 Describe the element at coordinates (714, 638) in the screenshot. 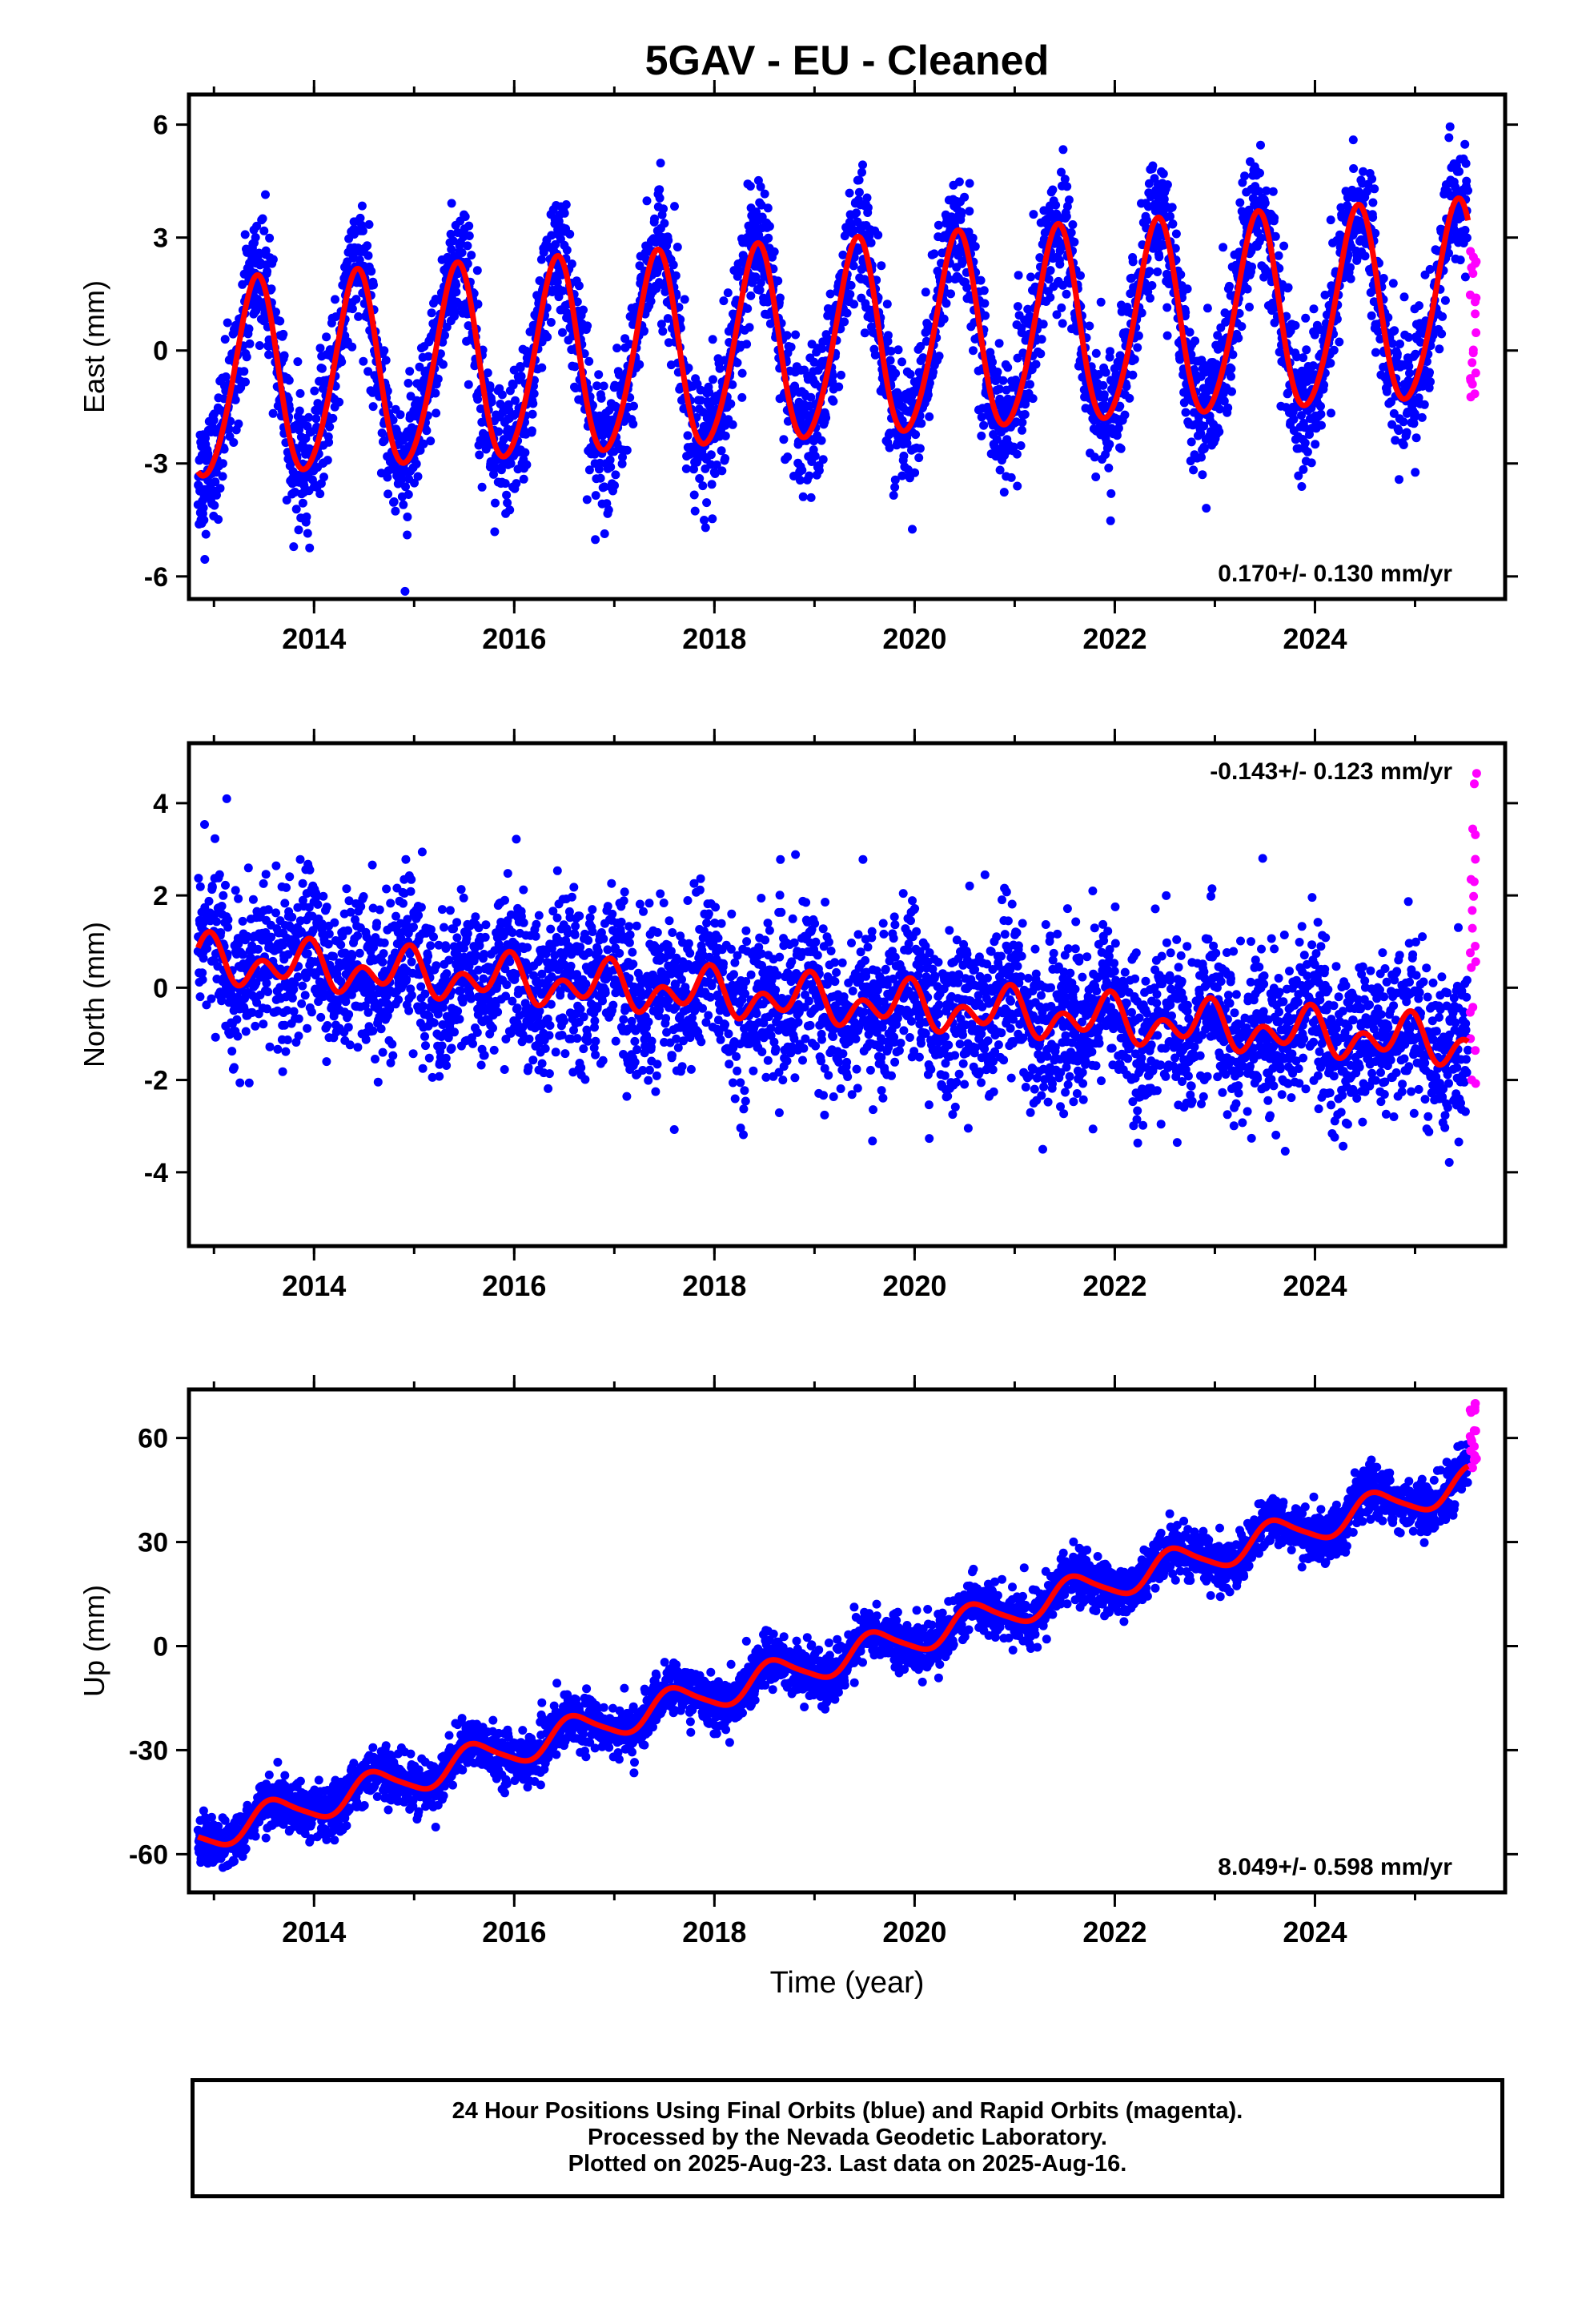

I see `x-tick-label: 2018` at that location.